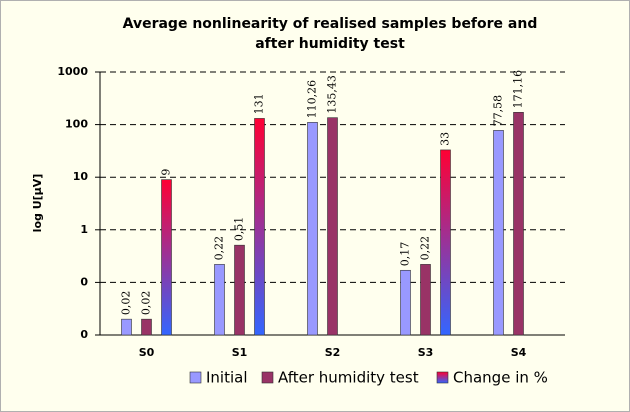  Describe the element at coordinates (84, 229) in the screenshot. I see `y-tick-label: 1` at that location.